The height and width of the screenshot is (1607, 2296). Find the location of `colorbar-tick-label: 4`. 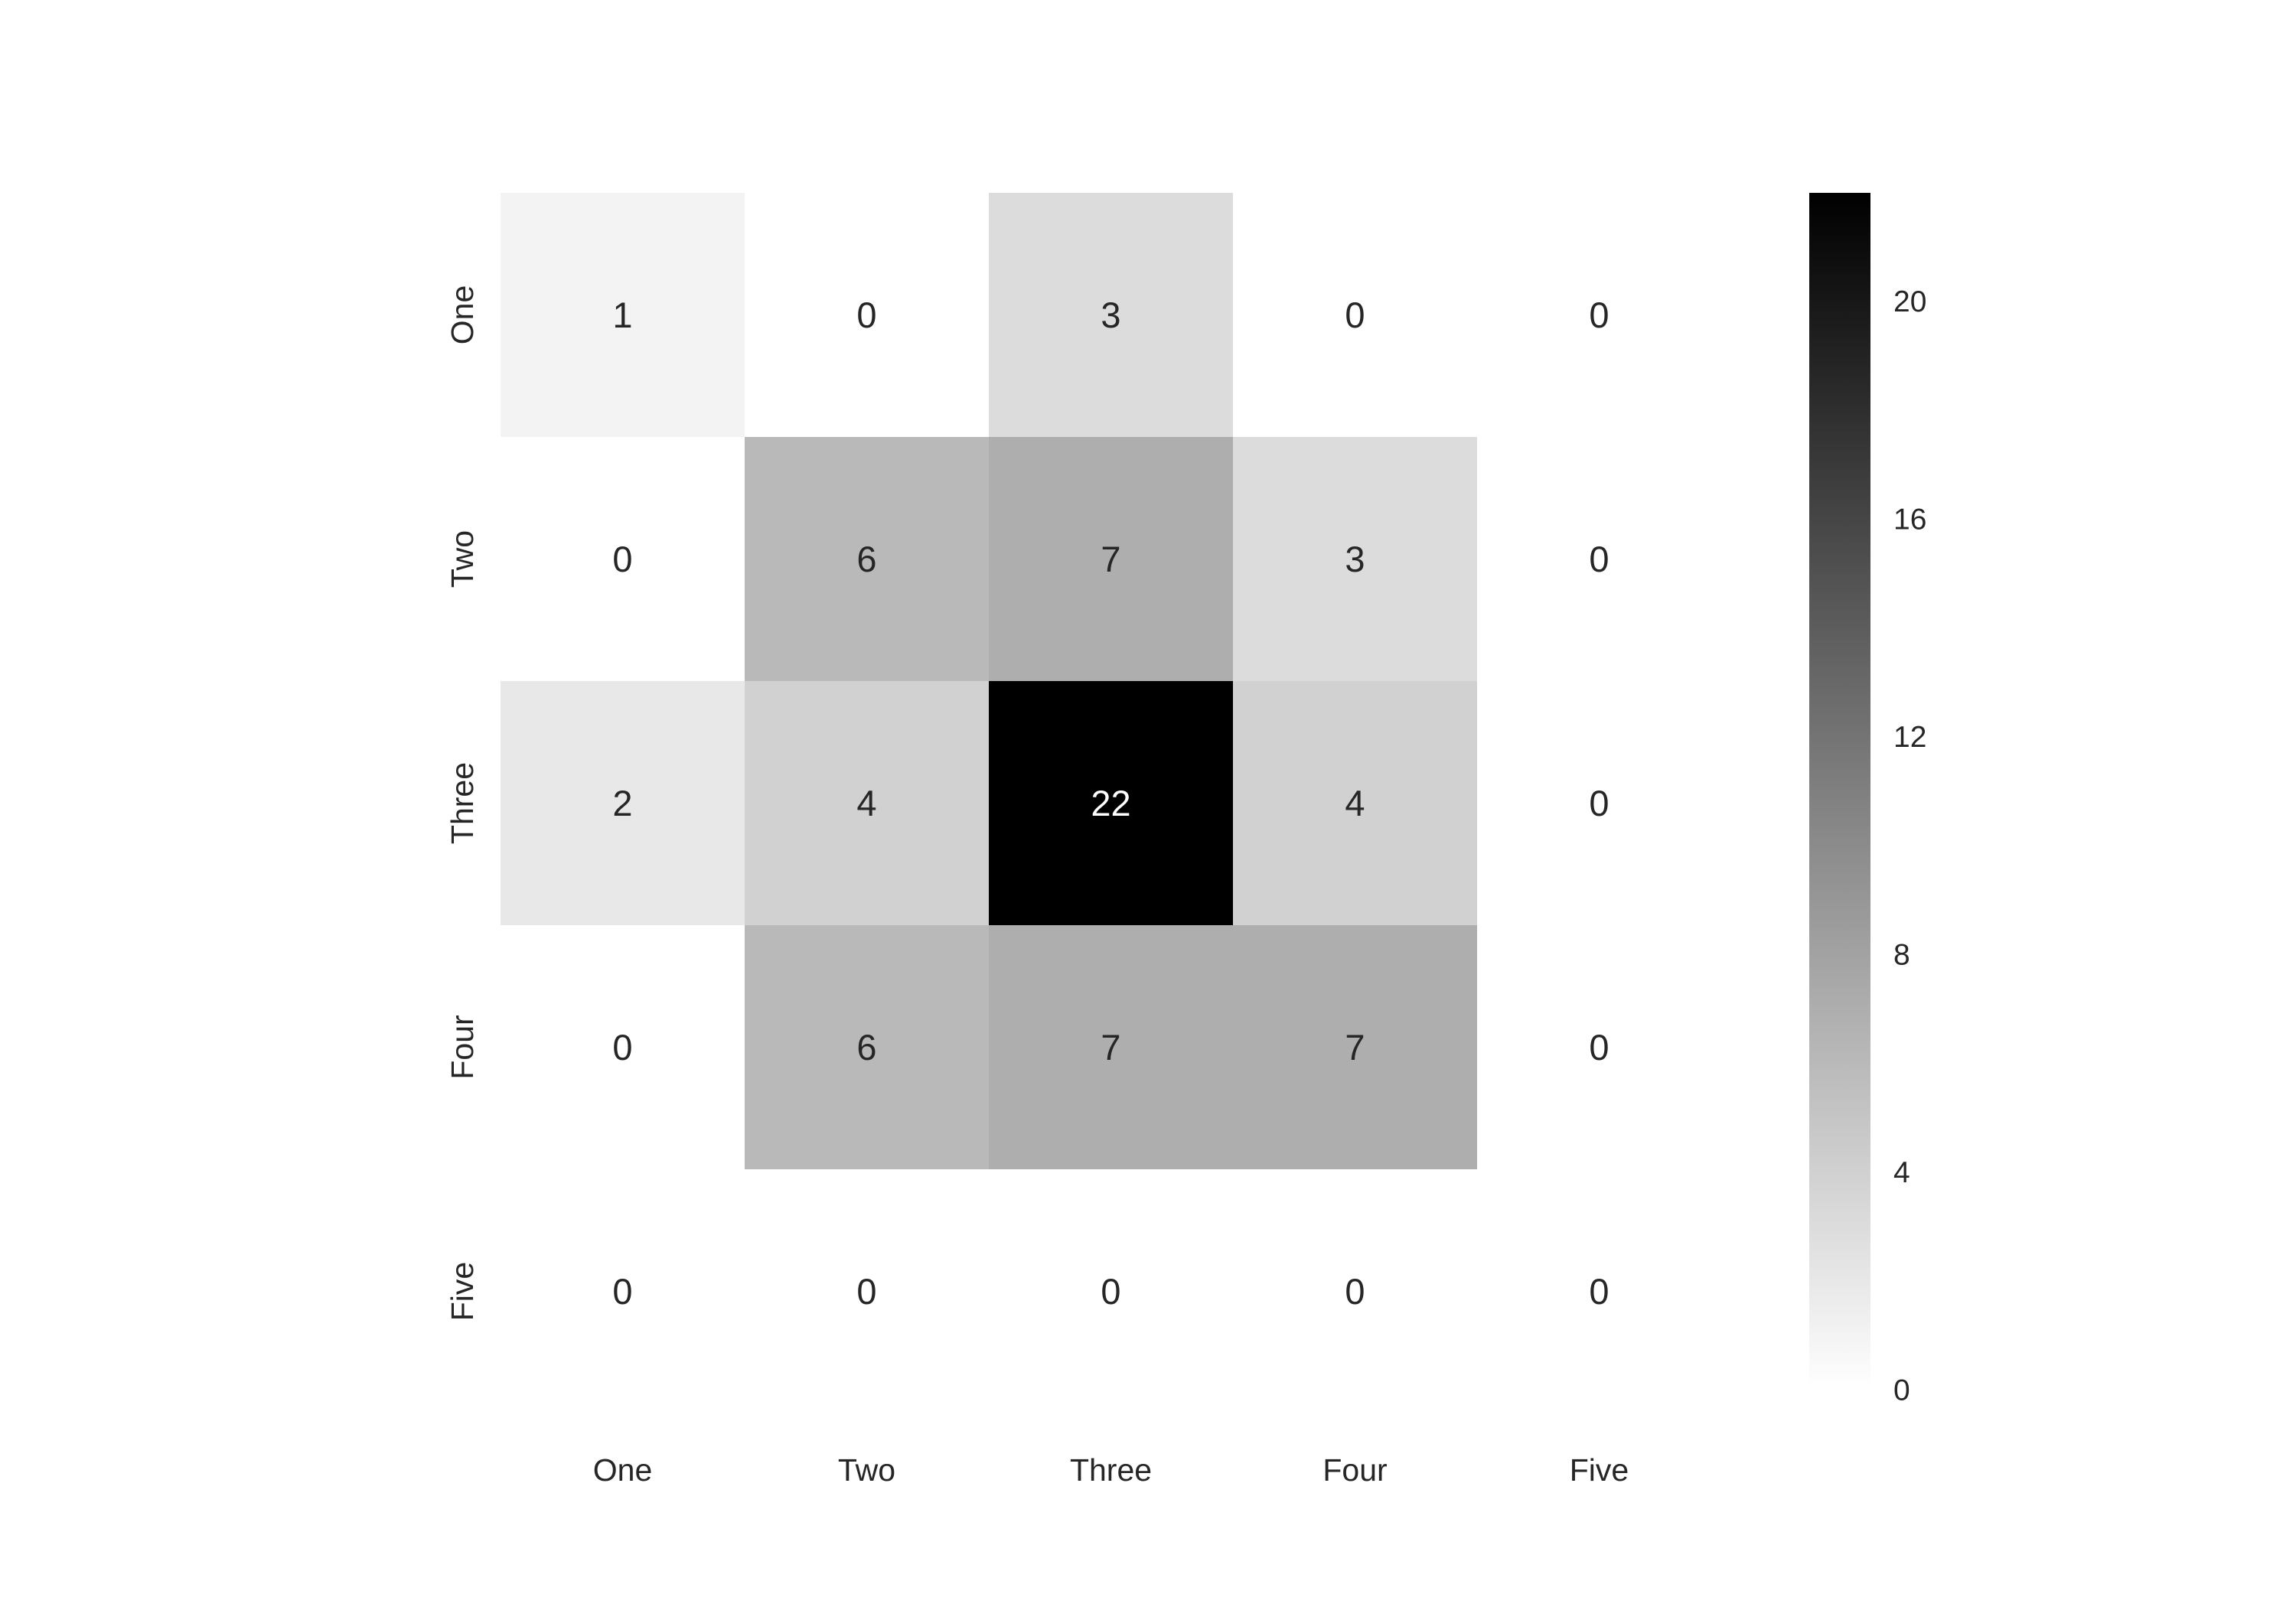

colorbar-tick-label: 4 is located at coordinates (1901, 1173).